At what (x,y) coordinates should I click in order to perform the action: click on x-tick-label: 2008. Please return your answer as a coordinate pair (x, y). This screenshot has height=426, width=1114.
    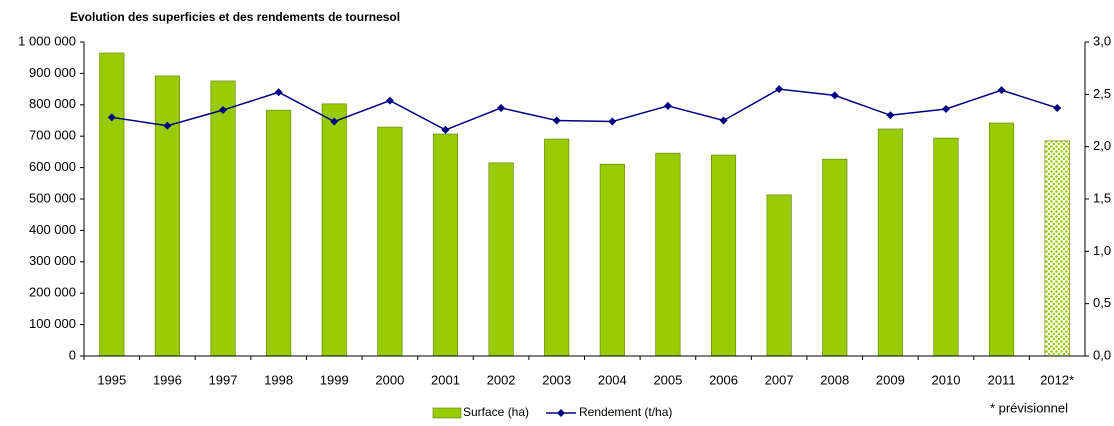
    Looking at the image, I should click on (834, 379).